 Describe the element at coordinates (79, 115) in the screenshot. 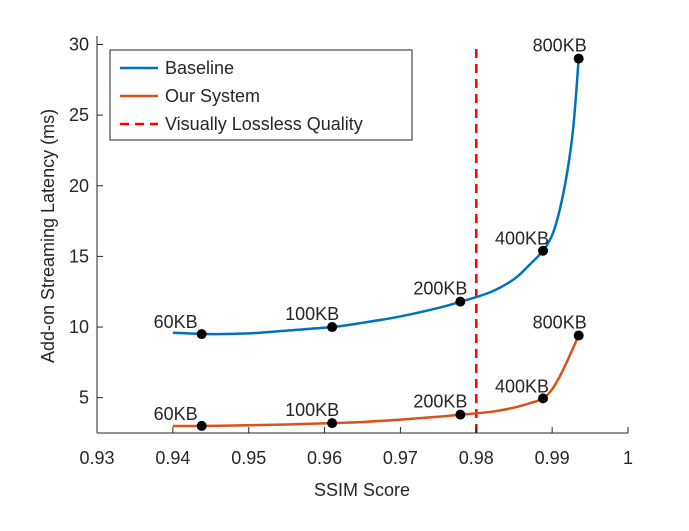

I see `y-tick-label: 25` at that location.